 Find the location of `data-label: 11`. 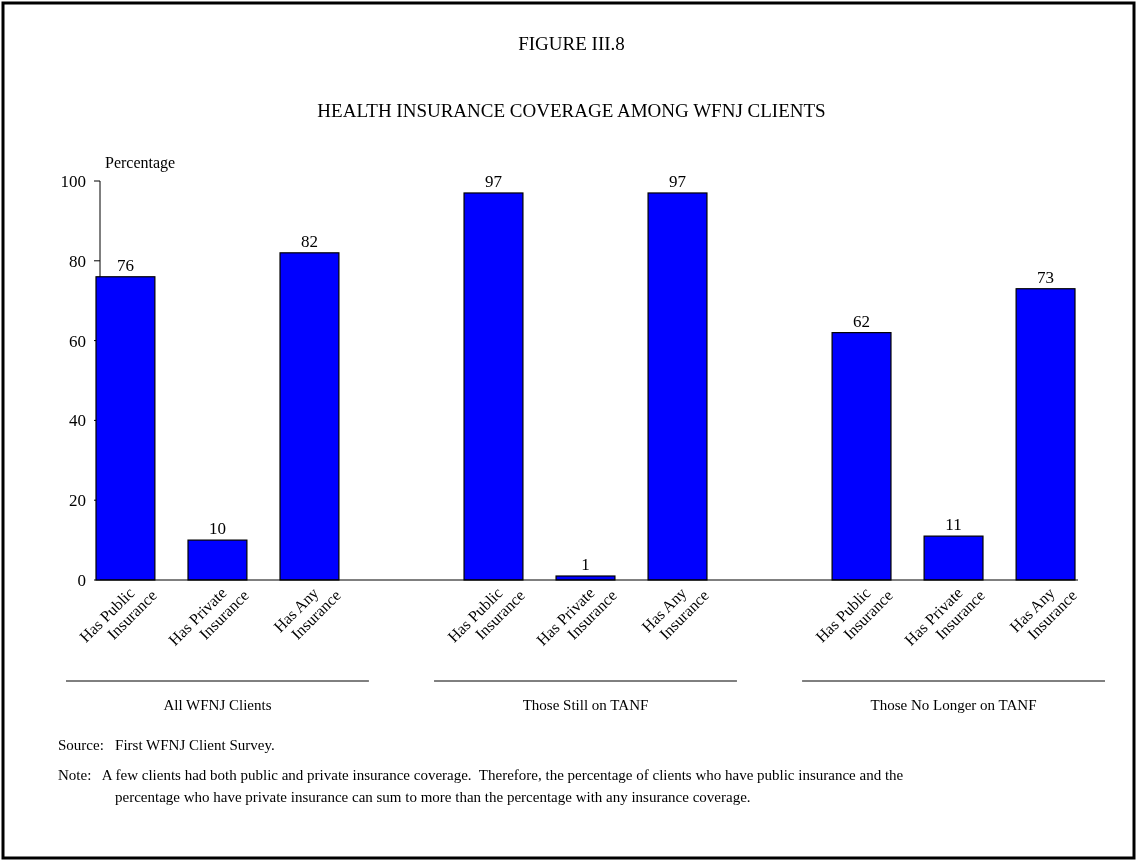

data-label: 11 is located at coordinates (953, 525).